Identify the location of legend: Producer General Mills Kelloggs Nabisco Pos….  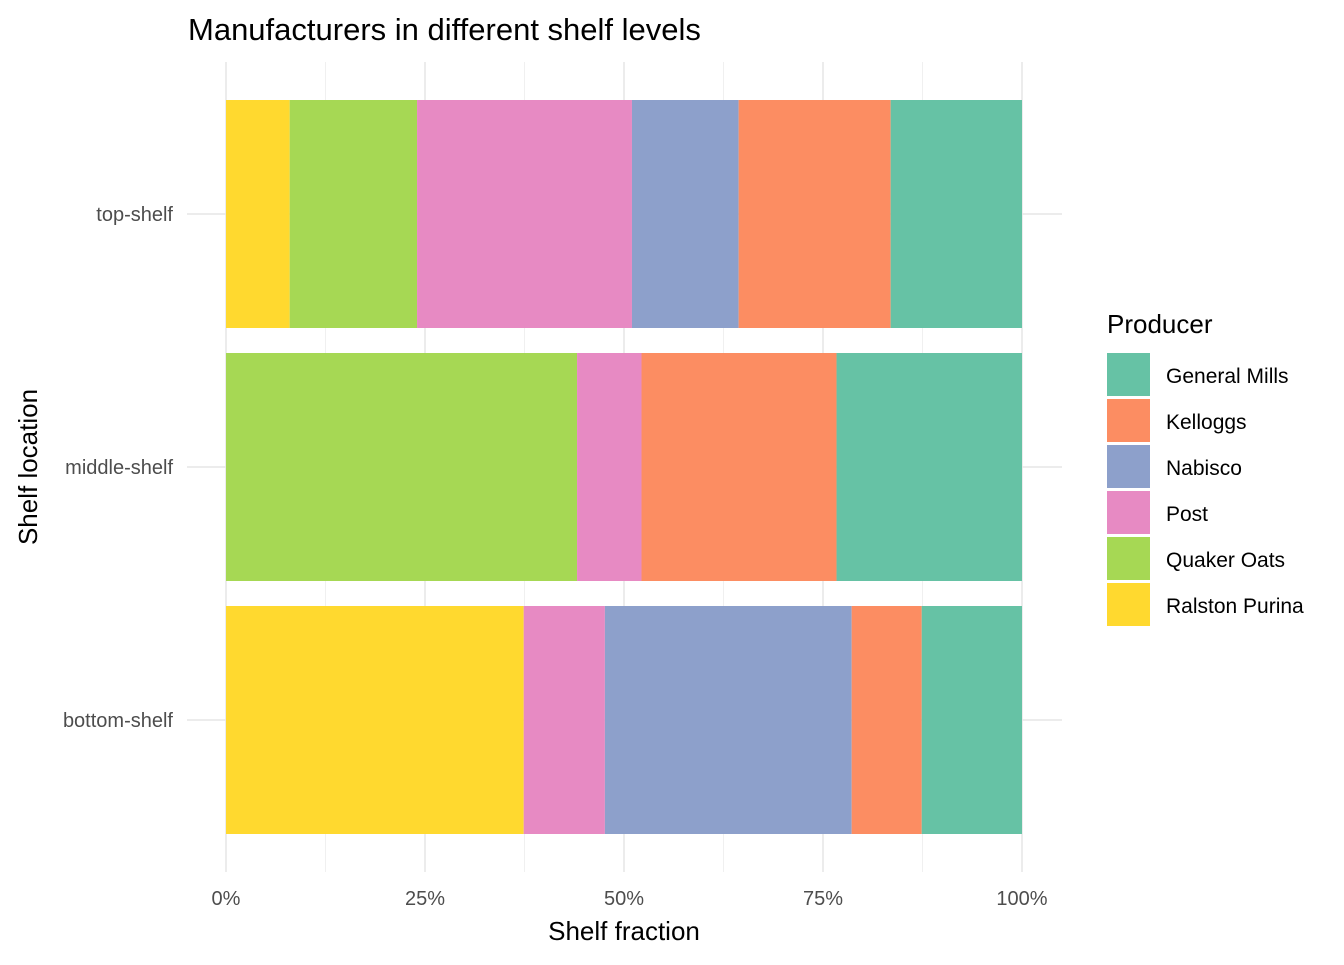
(1205, 467).